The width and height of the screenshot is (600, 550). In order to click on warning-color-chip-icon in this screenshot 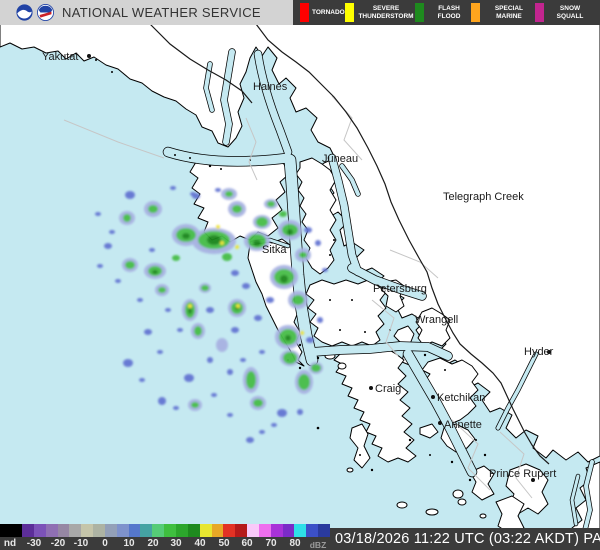, I will do `click(540, 12)`.